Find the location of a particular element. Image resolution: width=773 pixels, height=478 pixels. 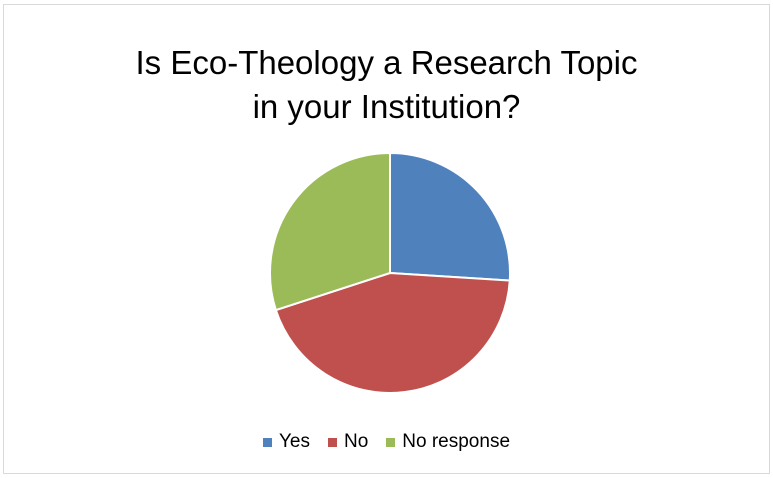

legend-swatch-no is located at coordinates (332, 442).